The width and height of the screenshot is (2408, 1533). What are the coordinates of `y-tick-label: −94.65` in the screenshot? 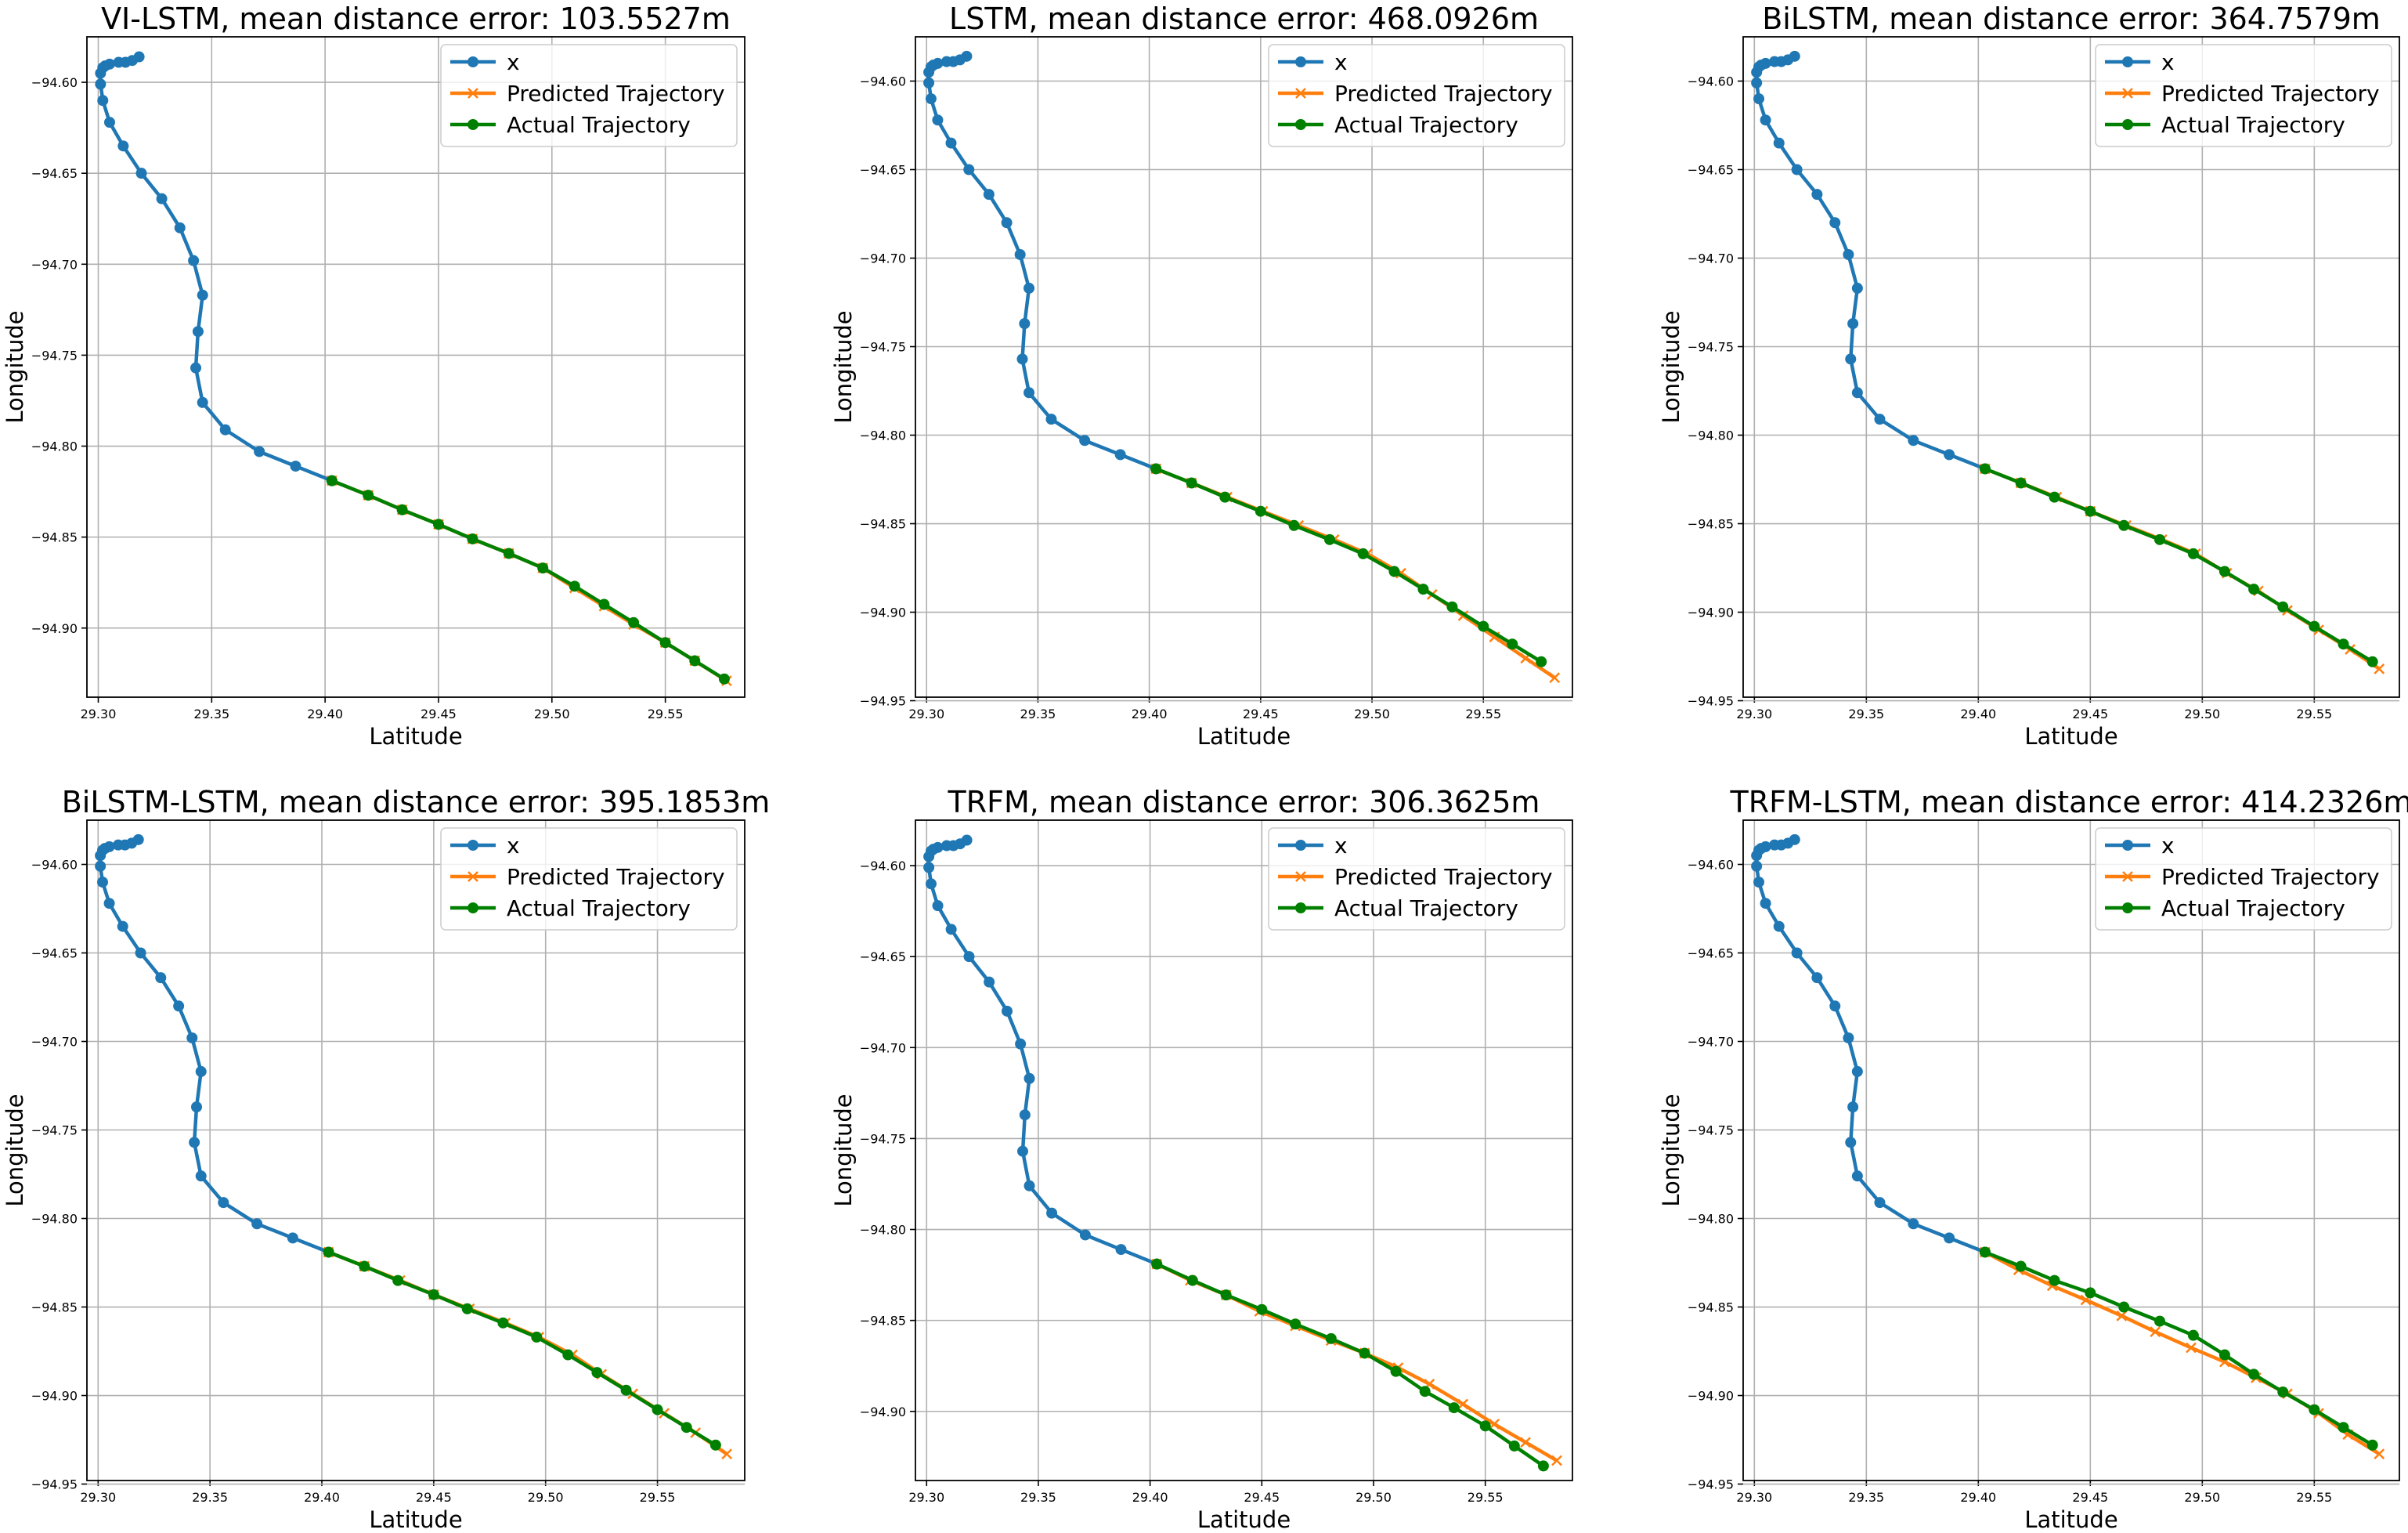 It's located at (1711, 170).